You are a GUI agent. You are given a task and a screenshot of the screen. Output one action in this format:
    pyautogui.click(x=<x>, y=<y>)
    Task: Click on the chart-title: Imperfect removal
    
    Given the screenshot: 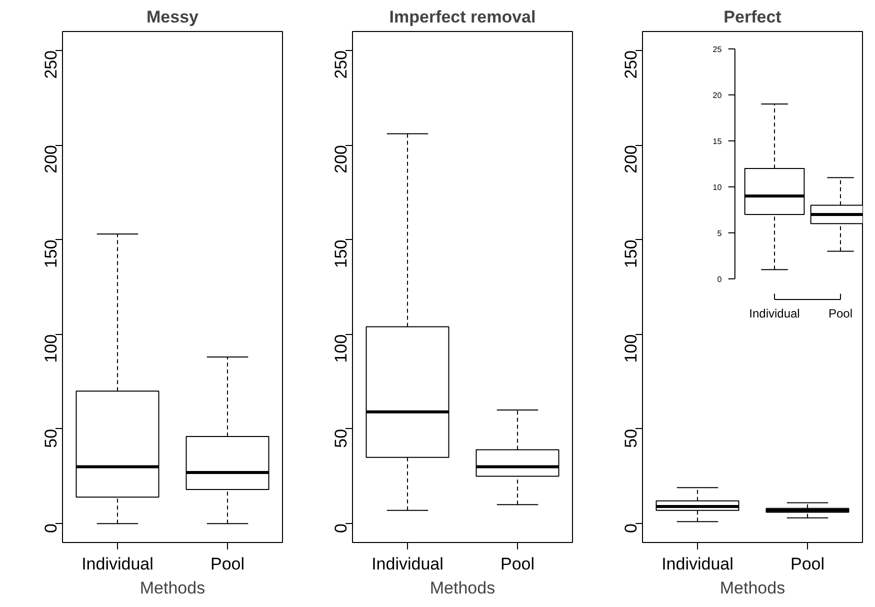 What is the action you would take?
    pyautogui.click(x=462, y=17)
    